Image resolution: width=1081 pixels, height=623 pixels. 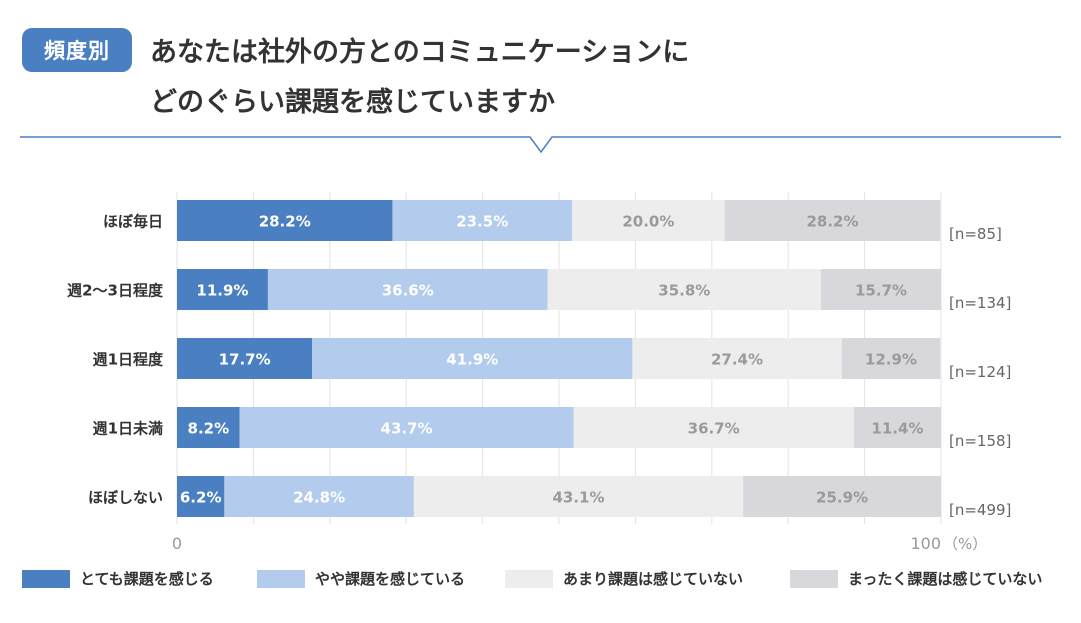 What do you see at coordinates (980, 441) in the screenshot?
I see `sample-size-label: [n=158]` at bounding box center [980, 441].